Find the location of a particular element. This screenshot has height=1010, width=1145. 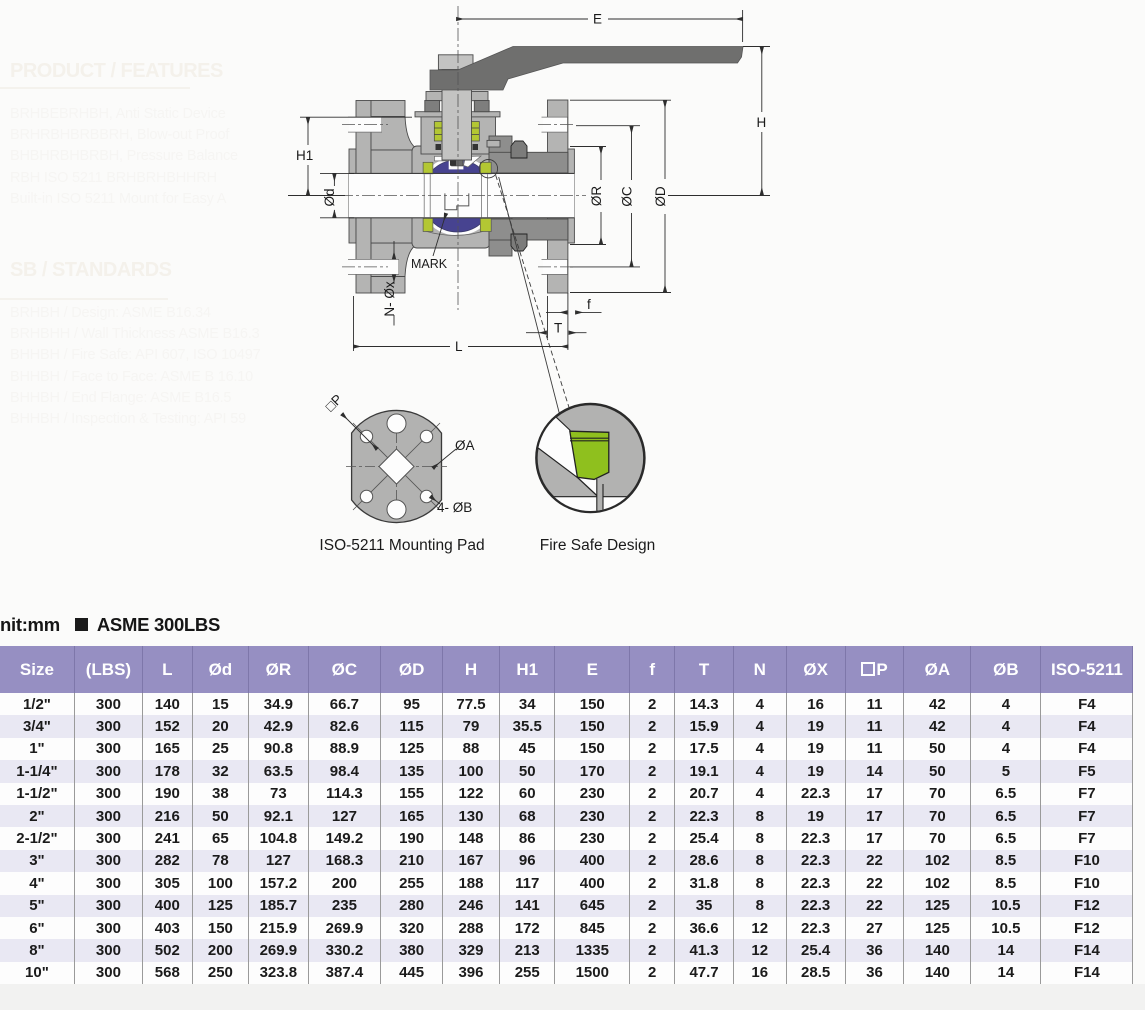

svg-text: T is located at coordinates (558, 328).